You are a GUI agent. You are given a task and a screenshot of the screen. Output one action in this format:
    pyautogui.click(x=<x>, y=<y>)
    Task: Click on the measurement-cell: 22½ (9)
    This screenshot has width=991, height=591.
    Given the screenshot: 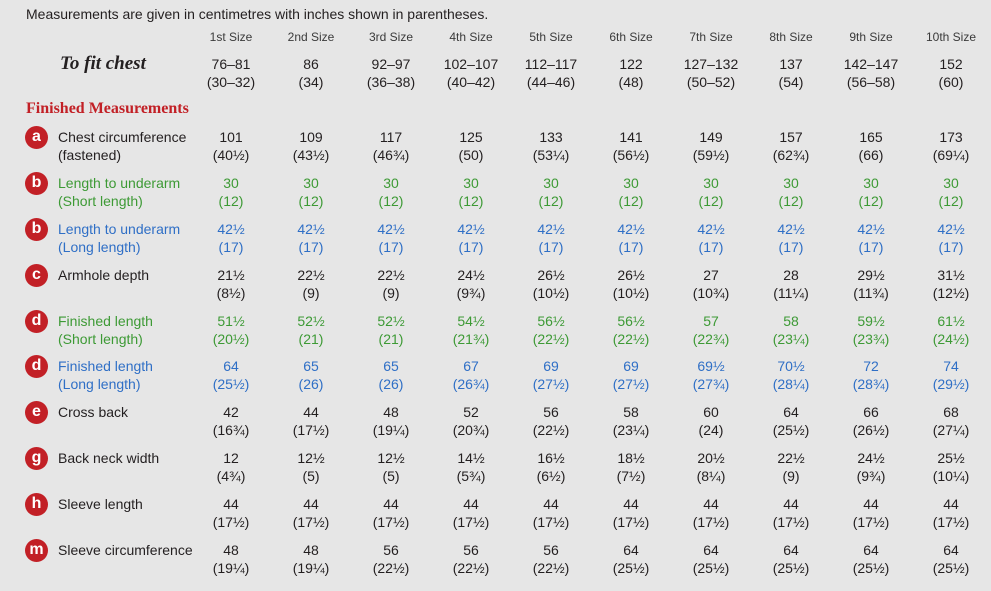 What is the action you would take?
    pyautogui.click(x=311, y=284)
    